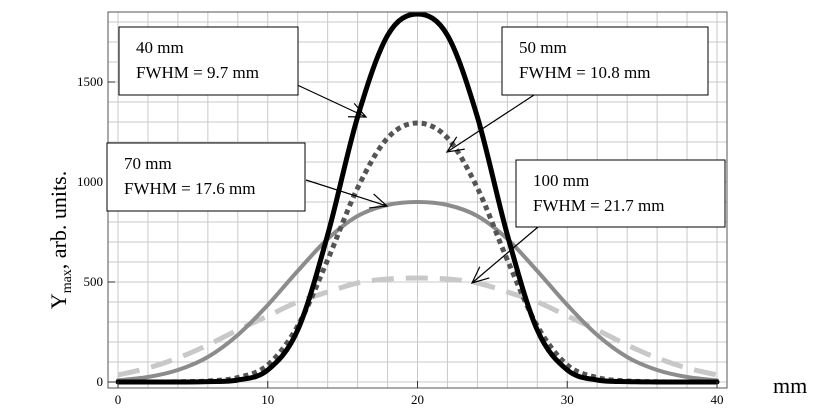 The height and width of the screenshot is (408, 823). I want to click on annotation-distance-100-mm: 100 mm, so click(561, 180).